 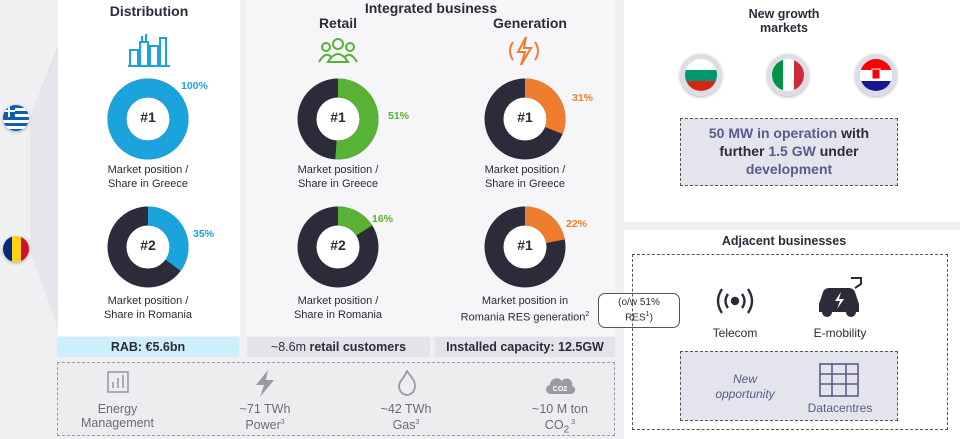 What do you see at coordinates (431, 8) in the screenshot?
I see `integrated-business-title: Integrated business` at bounding box center [431, 8].